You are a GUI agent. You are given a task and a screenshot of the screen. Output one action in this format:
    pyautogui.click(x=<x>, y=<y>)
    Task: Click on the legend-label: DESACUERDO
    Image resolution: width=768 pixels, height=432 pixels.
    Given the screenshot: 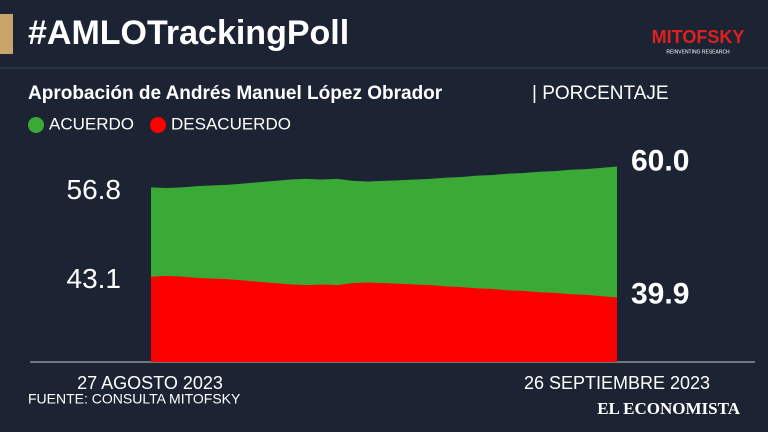 What is the action you would take?
    pyautogui.click(x=231, y=123)
    